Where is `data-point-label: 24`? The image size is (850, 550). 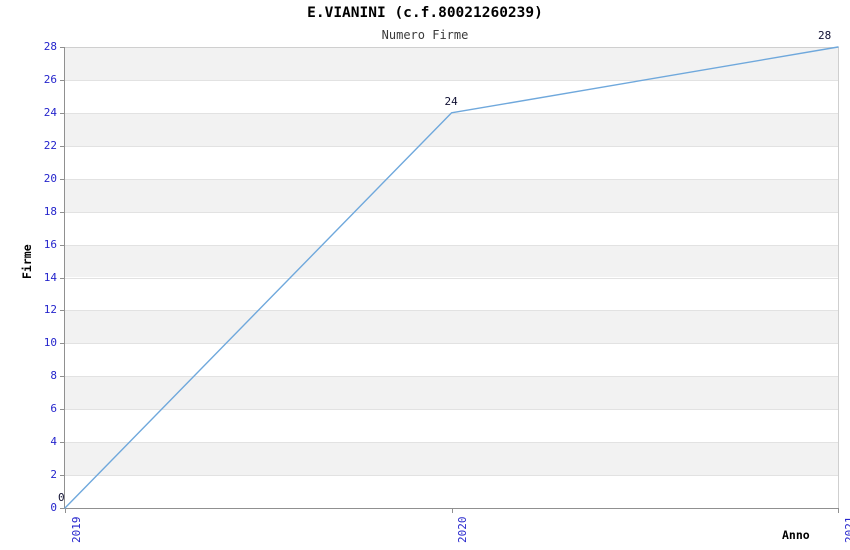
data-point-label: 24 is located at coordinates (451, 101).